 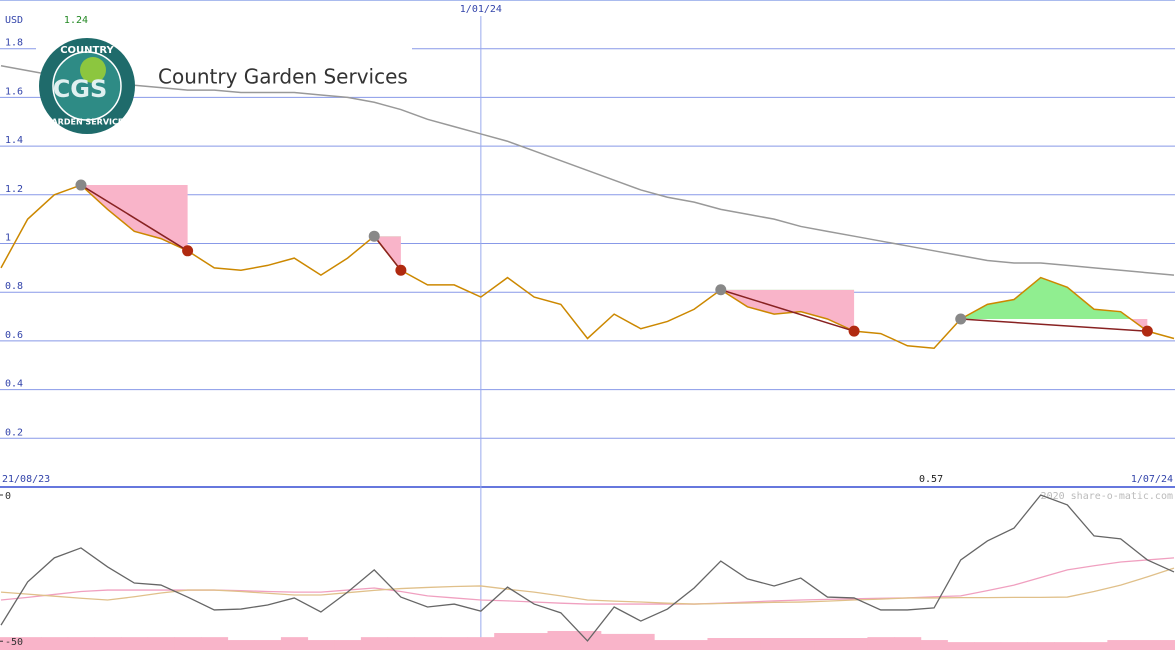 What do you see at coordinates (283, 77) in the screenshot?
I see `chart-title: Country Garden Services` at bounding box center [283, 77].